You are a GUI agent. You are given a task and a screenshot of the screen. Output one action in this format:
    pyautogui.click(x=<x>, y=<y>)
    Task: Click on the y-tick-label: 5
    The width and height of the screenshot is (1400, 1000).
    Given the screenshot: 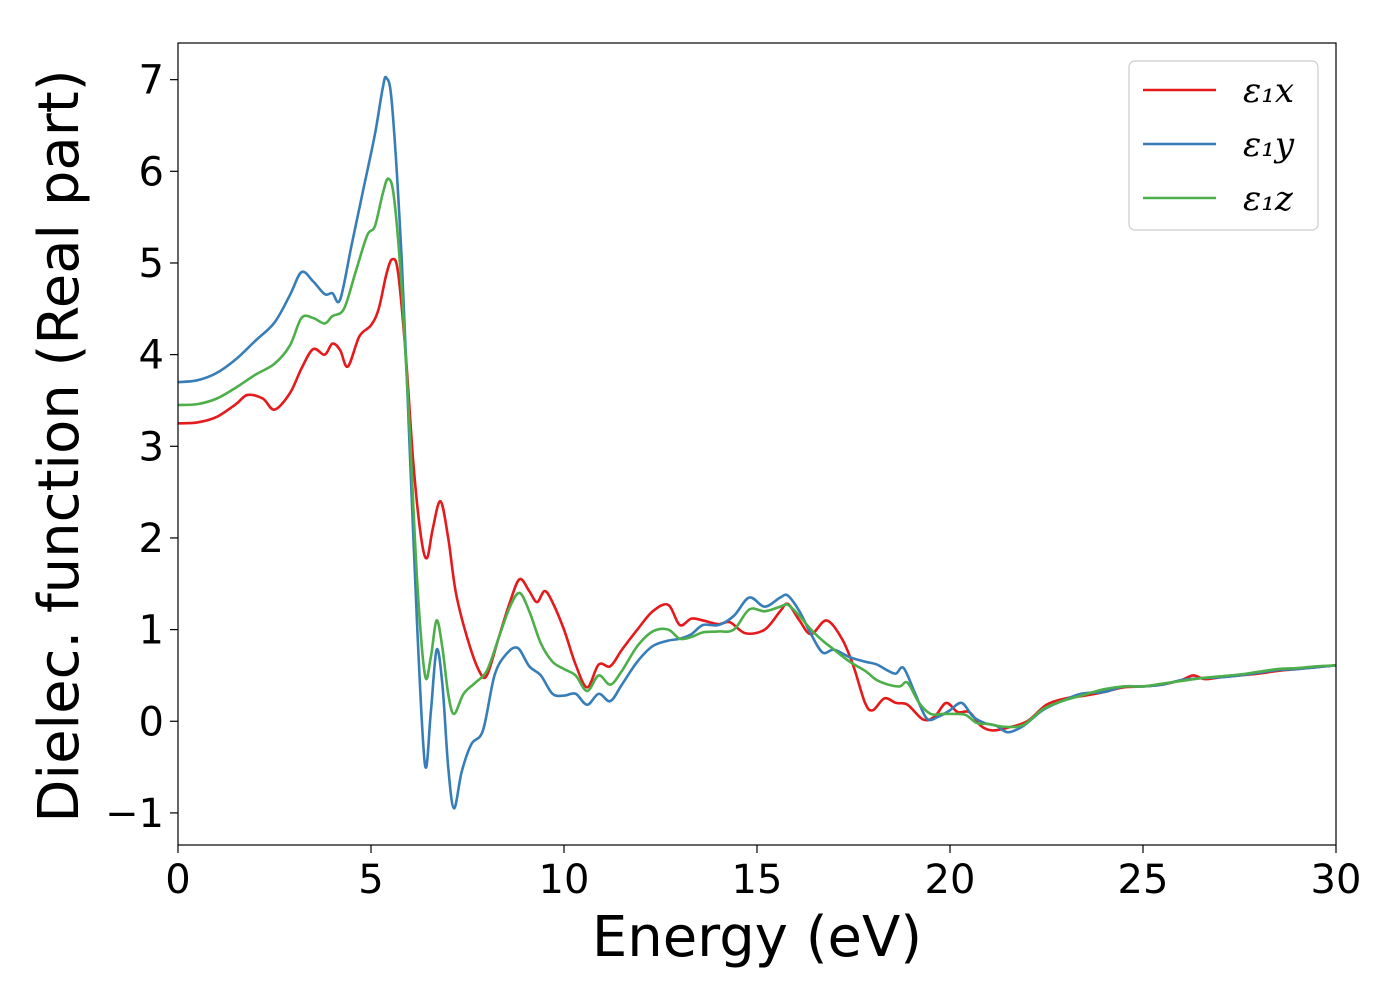 What is the action you would take?
    pyautogui.click(x=151, y=264)
    